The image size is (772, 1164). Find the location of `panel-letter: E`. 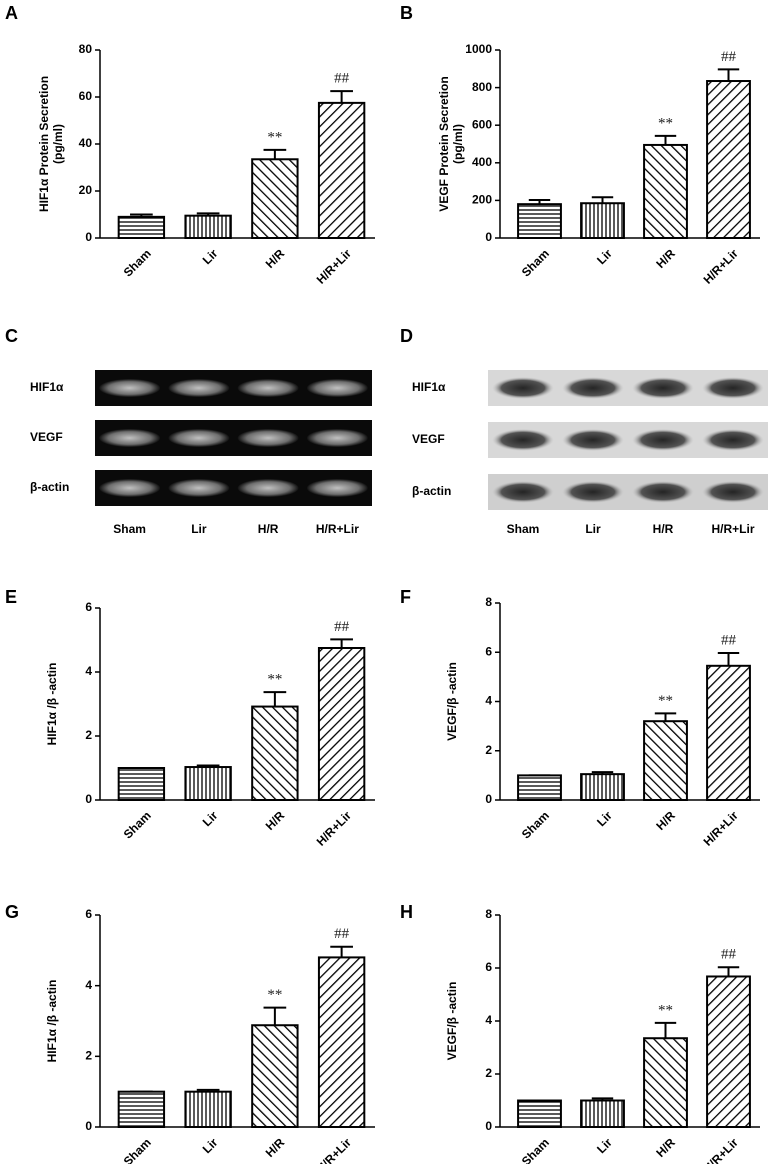

panel-letter: E is located at coordinates (11, 597).